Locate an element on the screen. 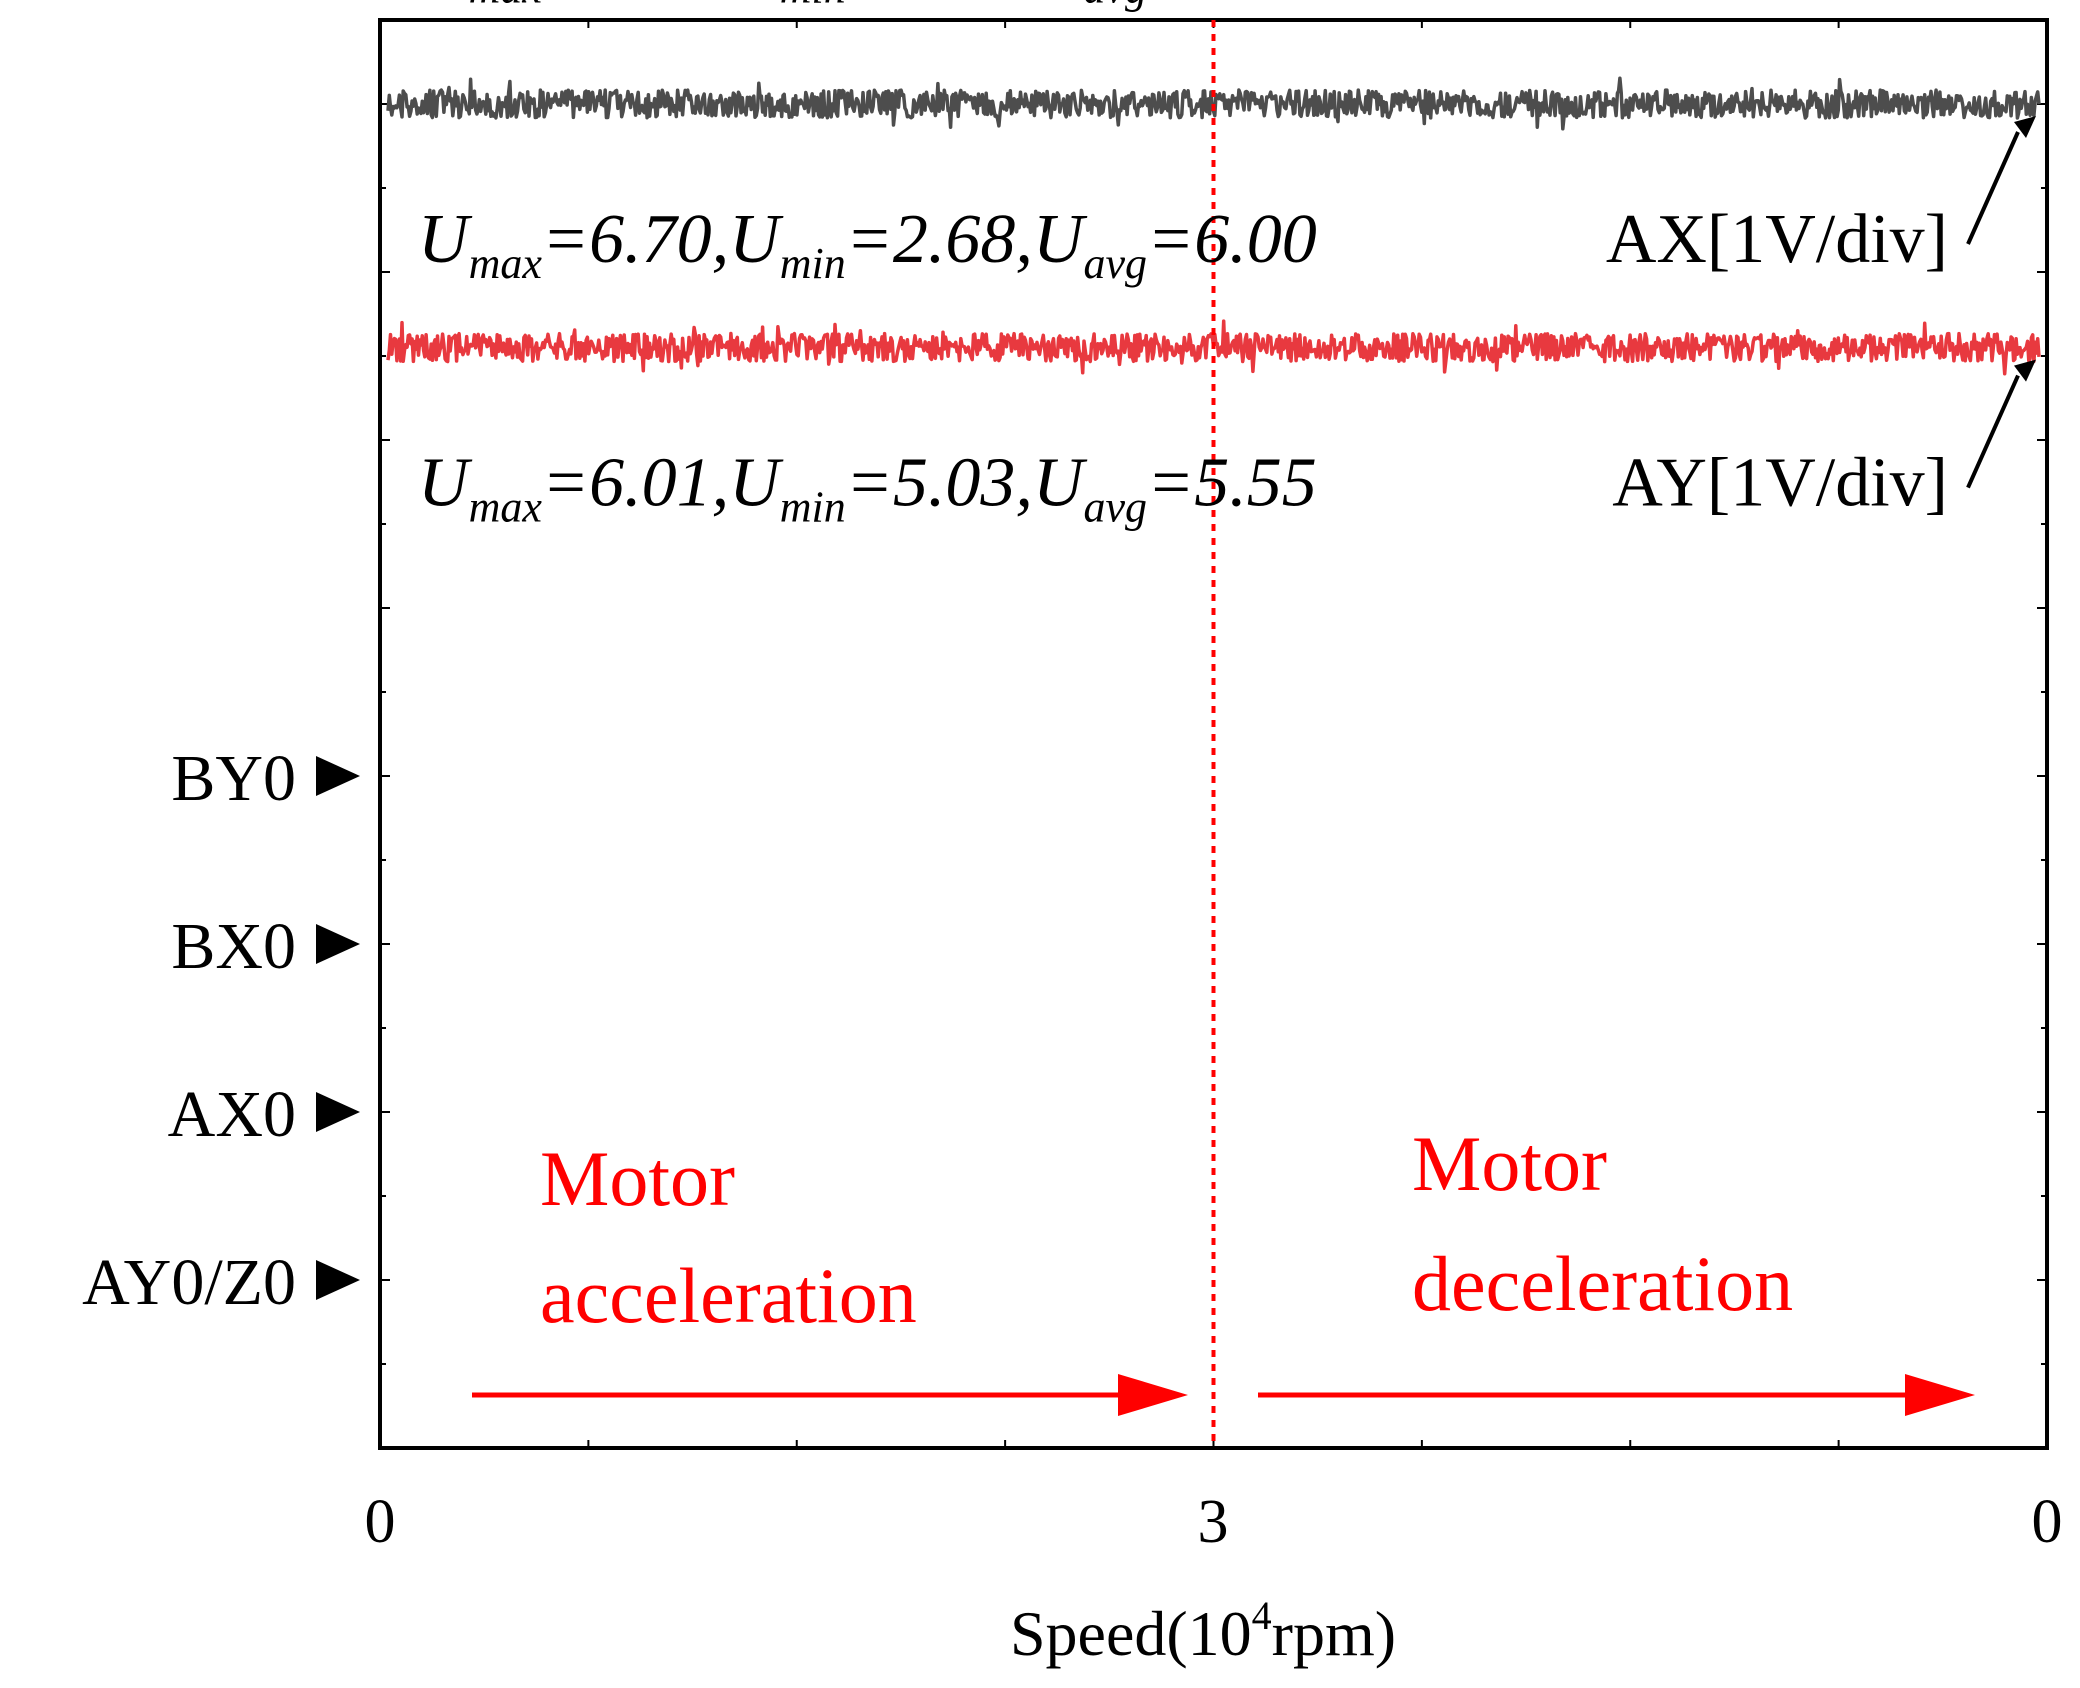 The height and width of the screenshot is (1688, 2080). stats-bx-part: max is located at coordinates (506, 6).